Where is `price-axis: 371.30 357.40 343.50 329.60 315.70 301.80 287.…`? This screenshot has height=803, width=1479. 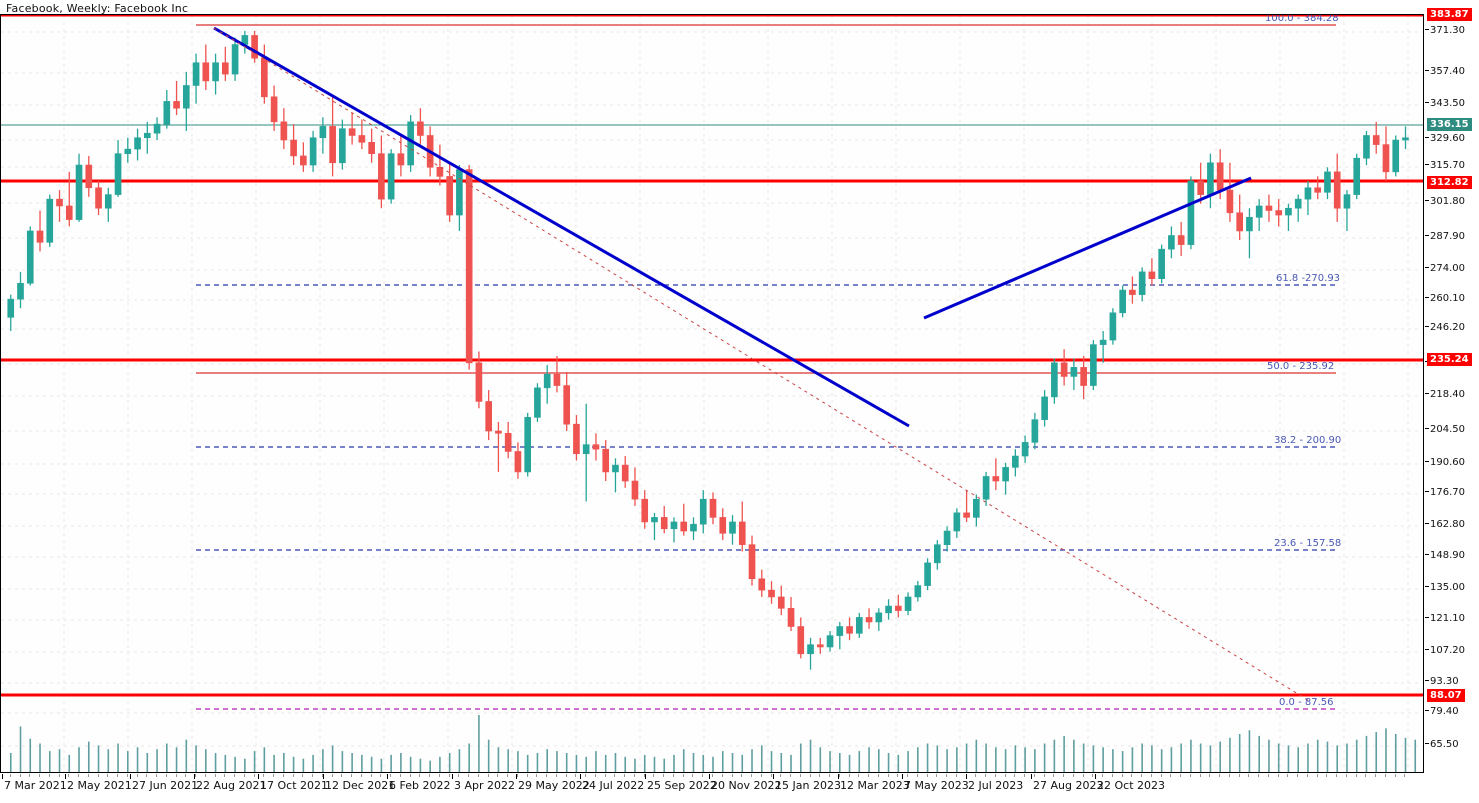 price-axis: 371.30 357.40 343.50 329.60 315.70 301.80 287.… is located at coordinates (1452, 390).